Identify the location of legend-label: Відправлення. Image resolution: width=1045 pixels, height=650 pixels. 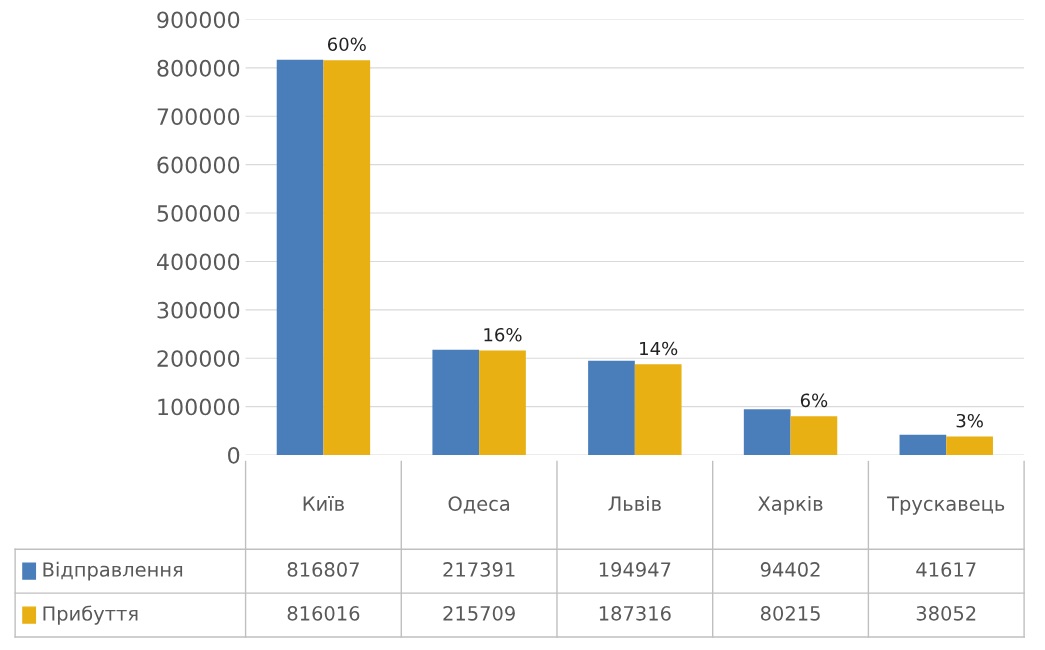
(113, 571).